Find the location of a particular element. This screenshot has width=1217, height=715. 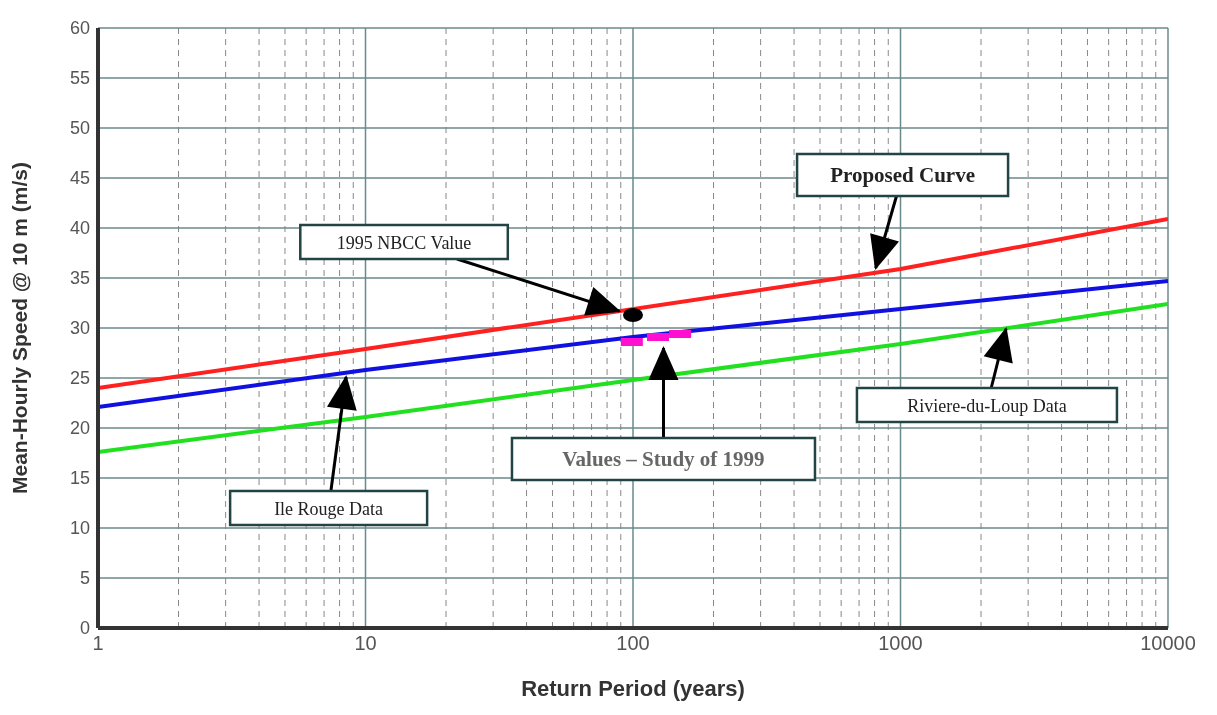

y-tick-label: 0 is located at coordinates (84, 628).